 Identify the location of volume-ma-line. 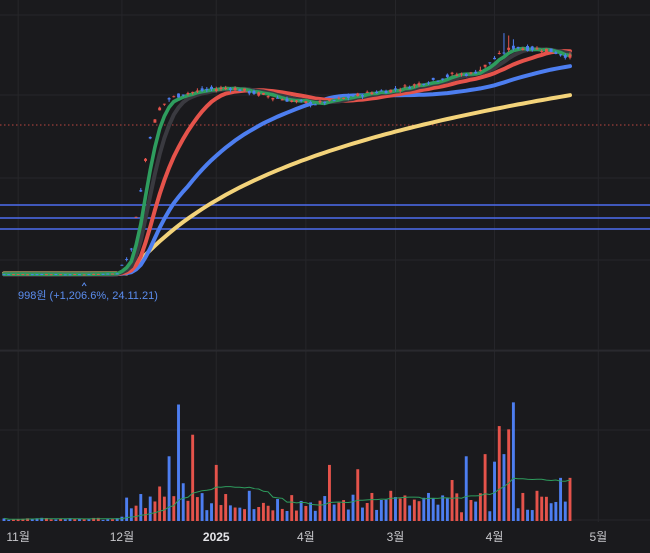
(287, 498).